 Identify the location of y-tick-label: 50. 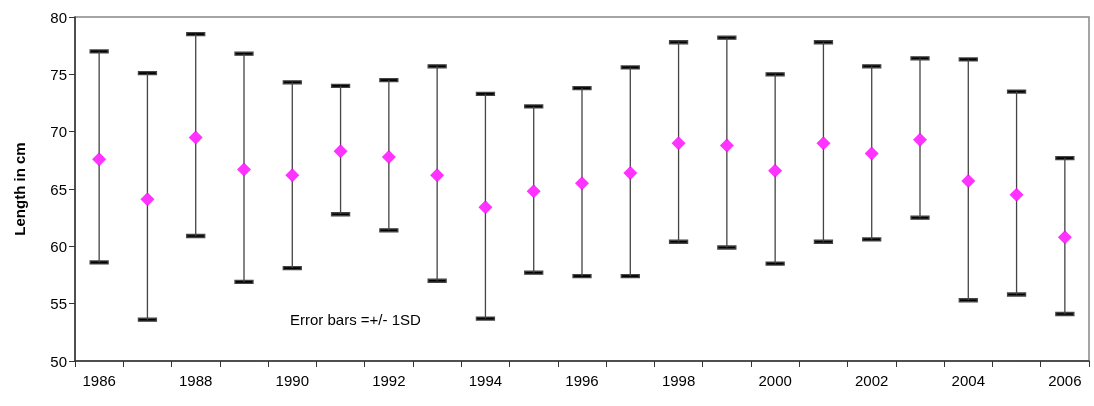
(58, 361).